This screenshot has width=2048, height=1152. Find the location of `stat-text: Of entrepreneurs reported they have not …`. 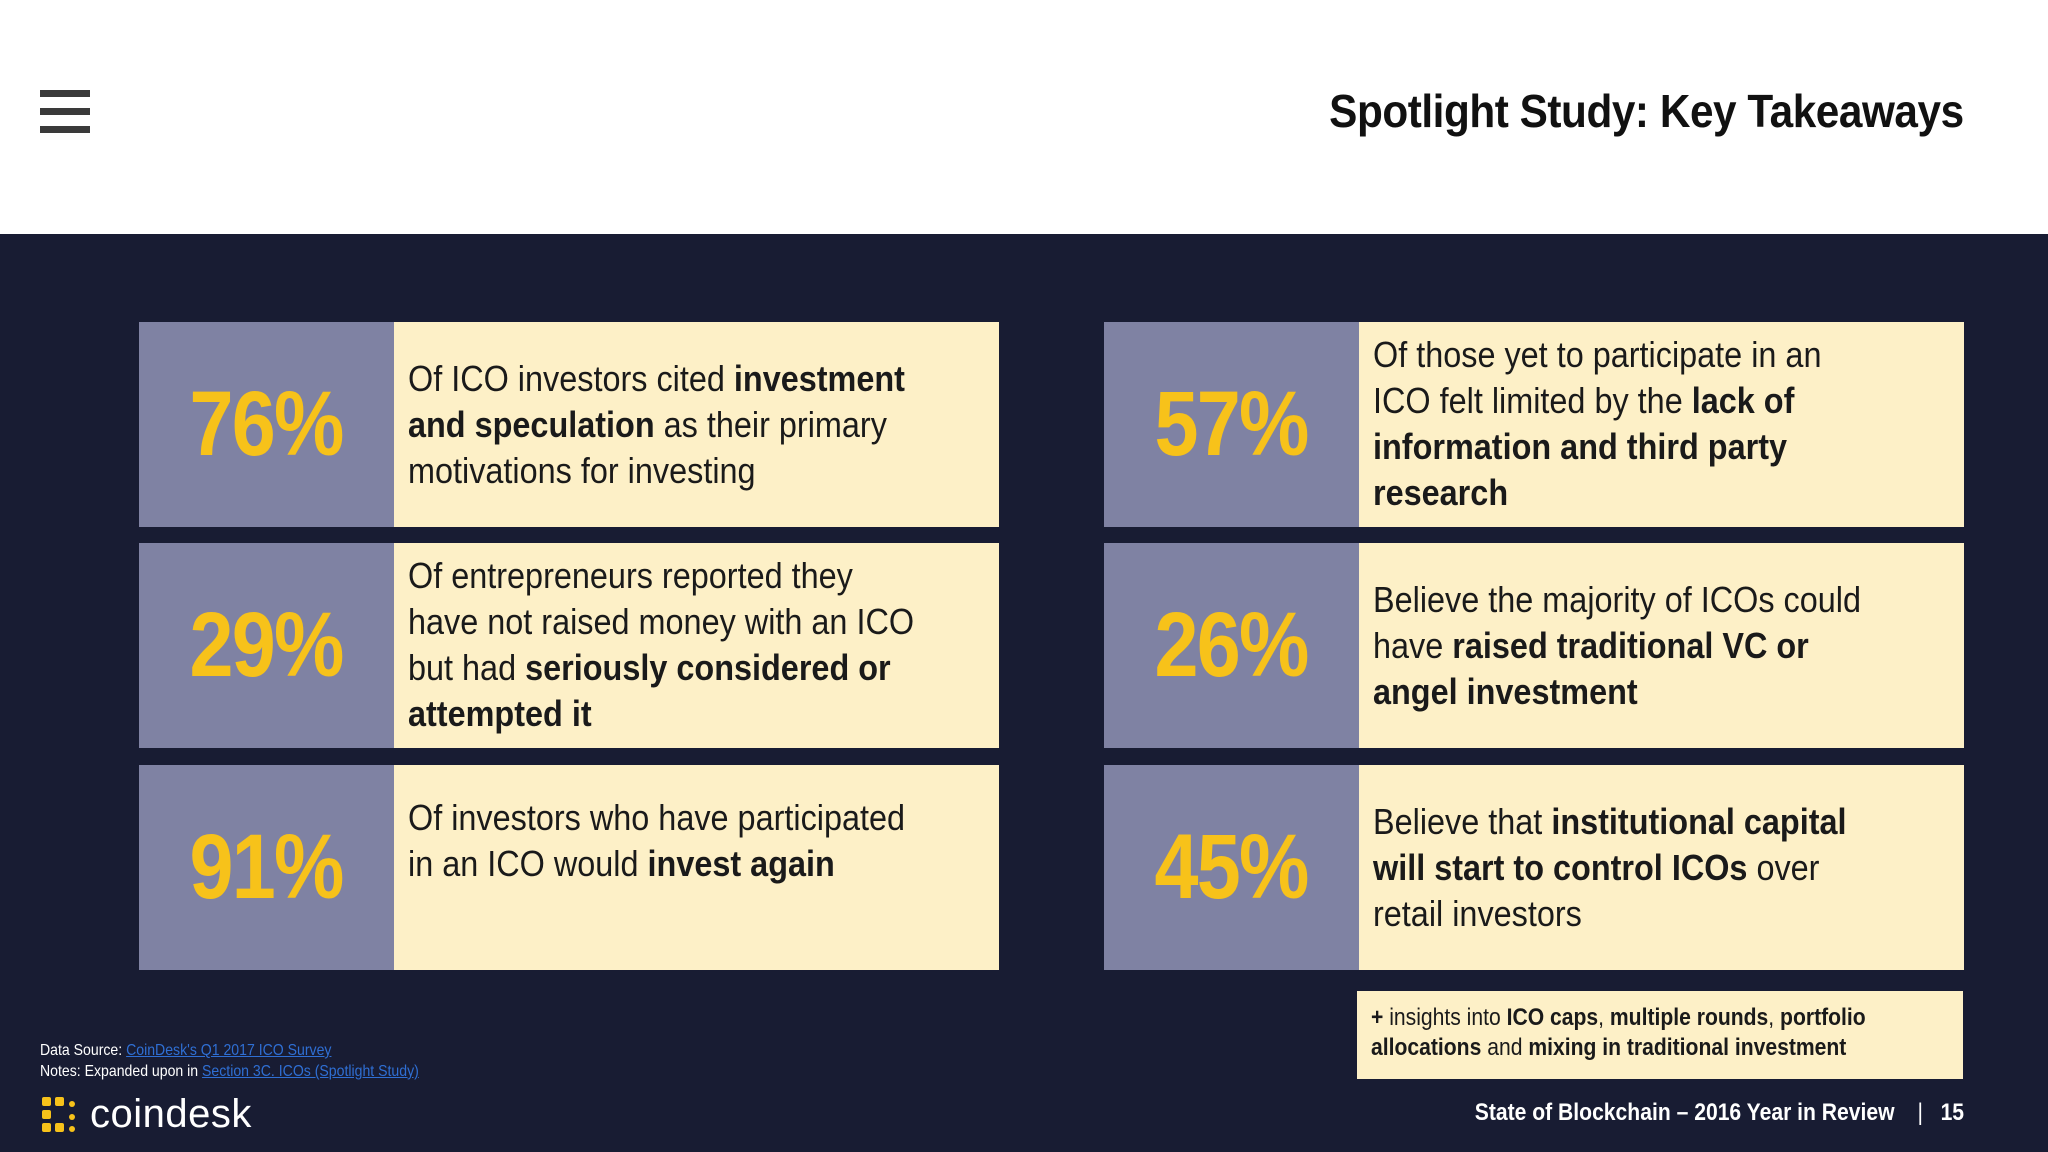

stat-text: Of entrepreneurs reported they have not … is located at coordinates (665, 645).